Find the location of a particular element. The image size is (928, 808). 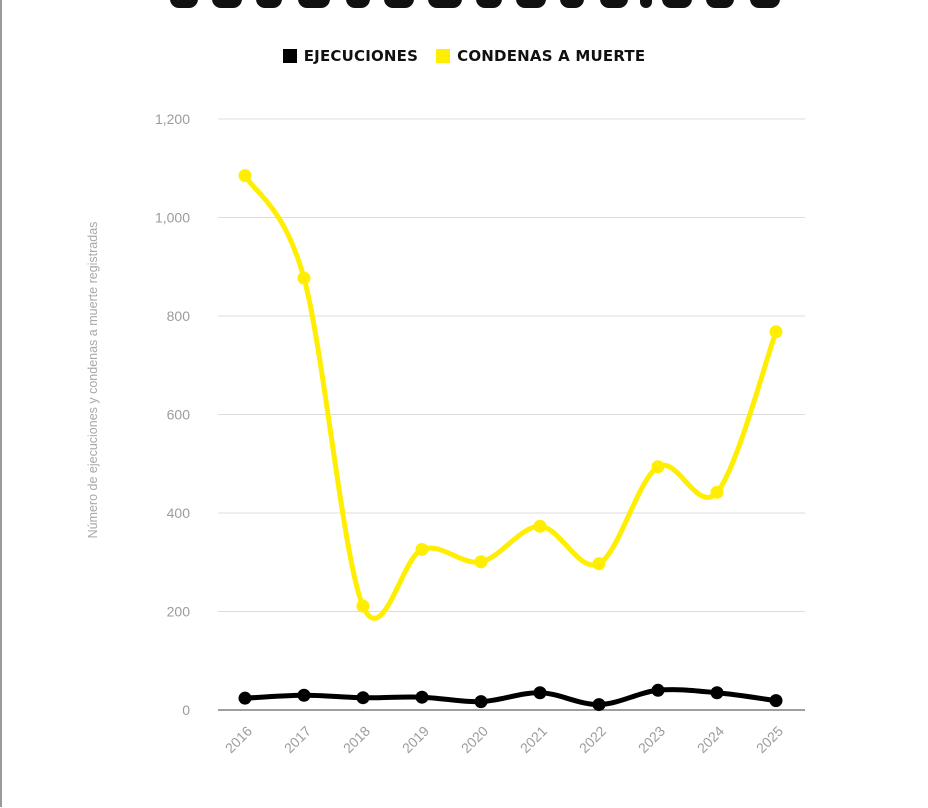

series-line-ejecuciones is located at coordinates (510, 697).